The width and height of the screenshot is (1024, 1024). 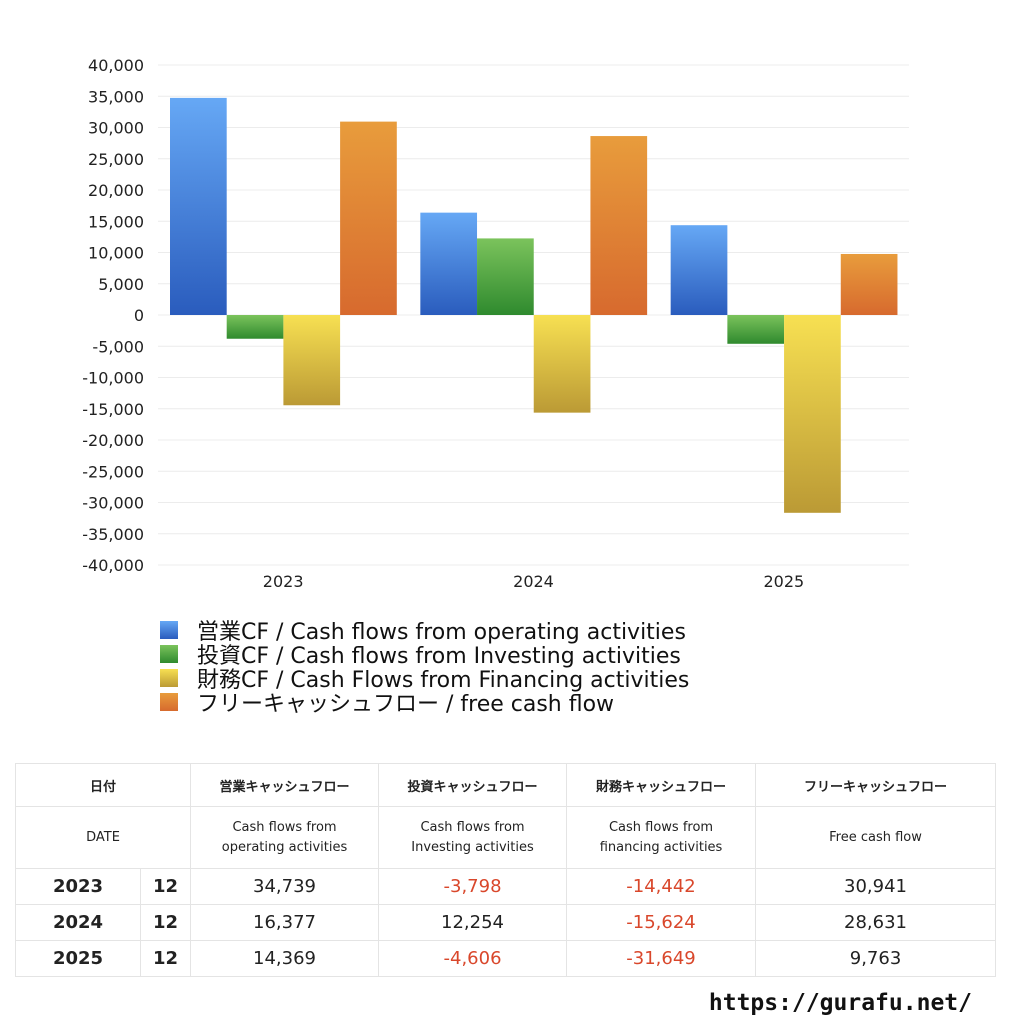 I want to click on x-axis-tick-labels: 2023 2024 2025, so click(x=533, y=581).